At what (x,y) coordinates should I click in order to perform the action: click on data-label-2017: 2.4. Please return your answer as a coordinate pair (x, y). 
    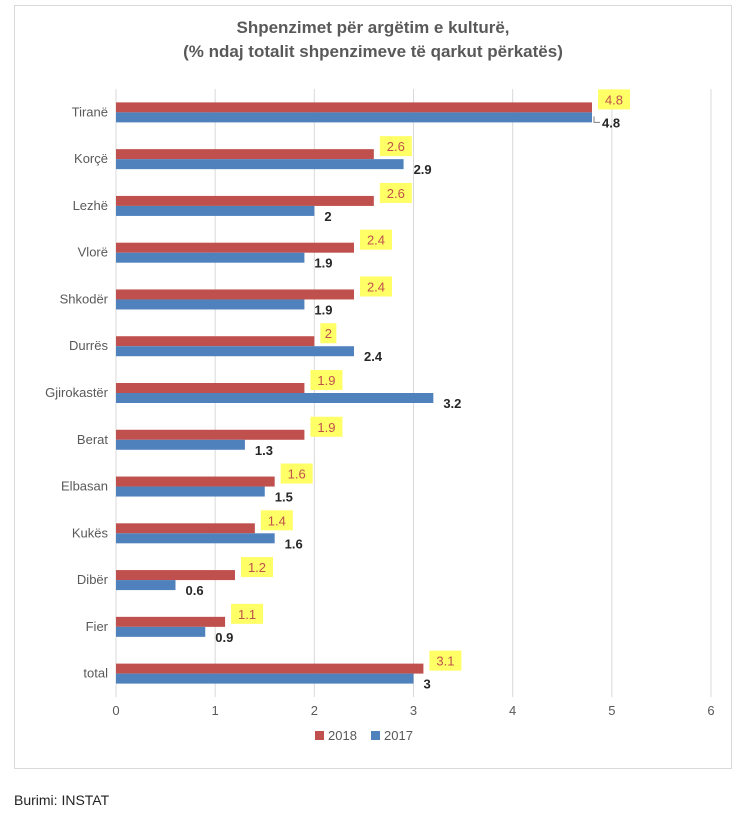
    Looking at the image, I should click on (373, 356).